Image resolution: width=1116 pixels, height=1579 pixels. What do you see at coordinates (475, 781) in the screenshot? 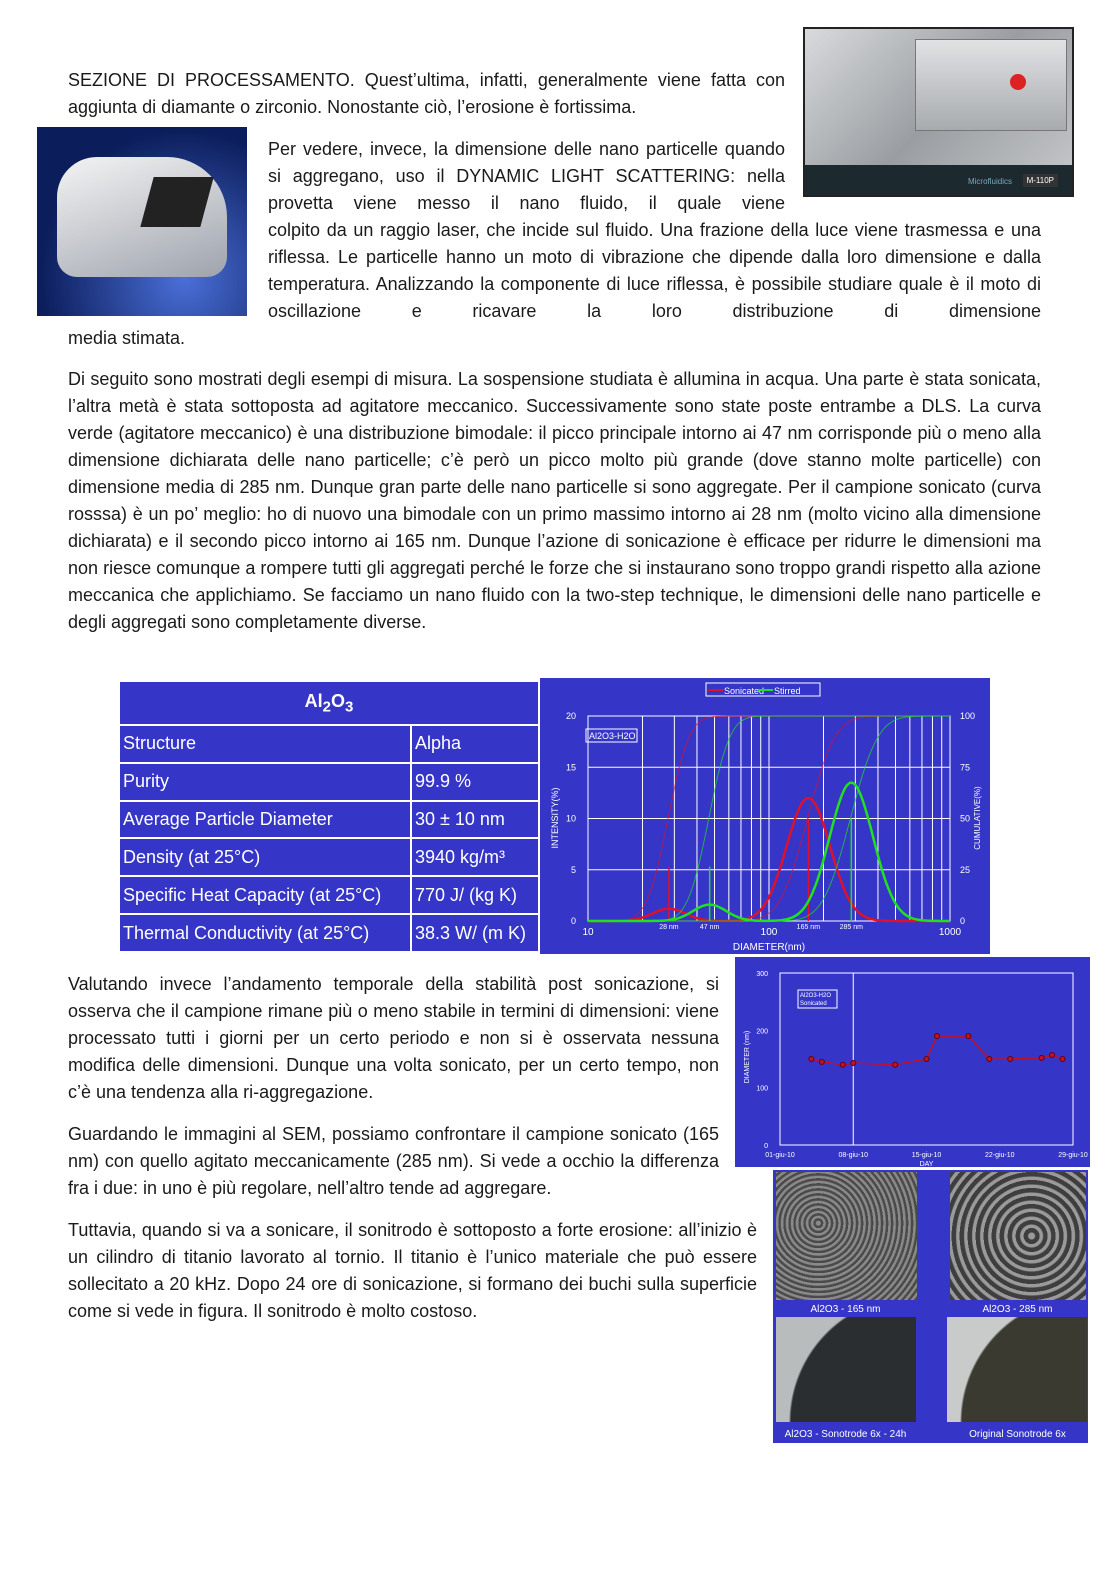
I see `property-value: 99.9 %` at bounding box center [475, 781].